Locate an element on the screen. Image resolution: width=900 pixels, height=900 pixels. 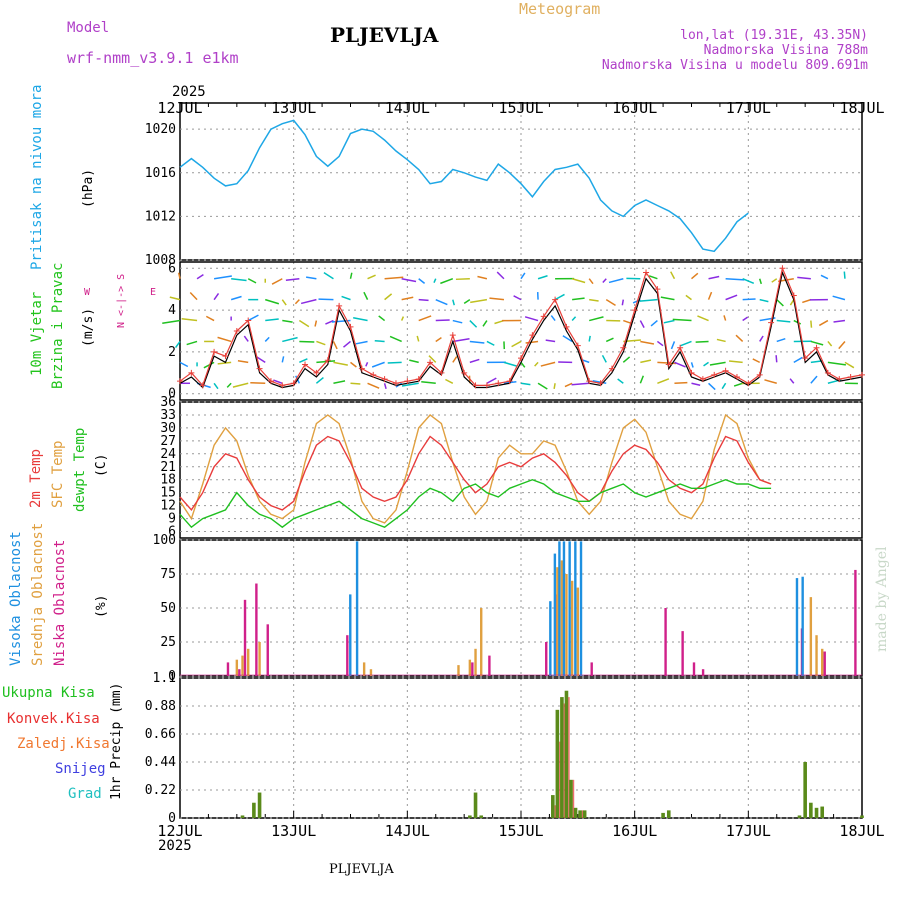
temp-tick-label: 33 is located at coordinates (168, 415).